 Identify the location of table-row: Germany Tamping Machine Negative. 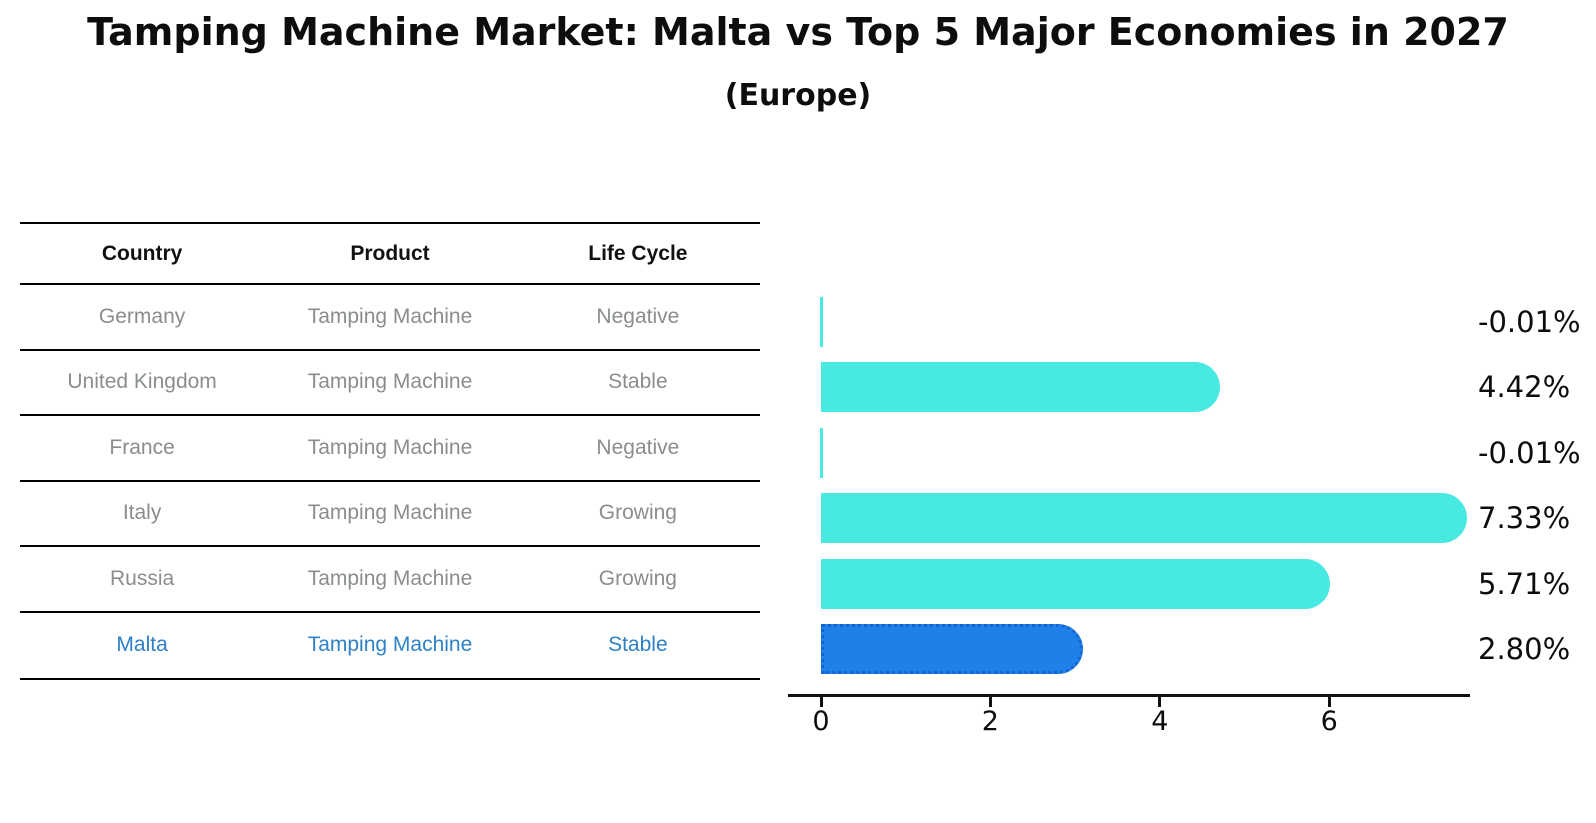
(390, 318).